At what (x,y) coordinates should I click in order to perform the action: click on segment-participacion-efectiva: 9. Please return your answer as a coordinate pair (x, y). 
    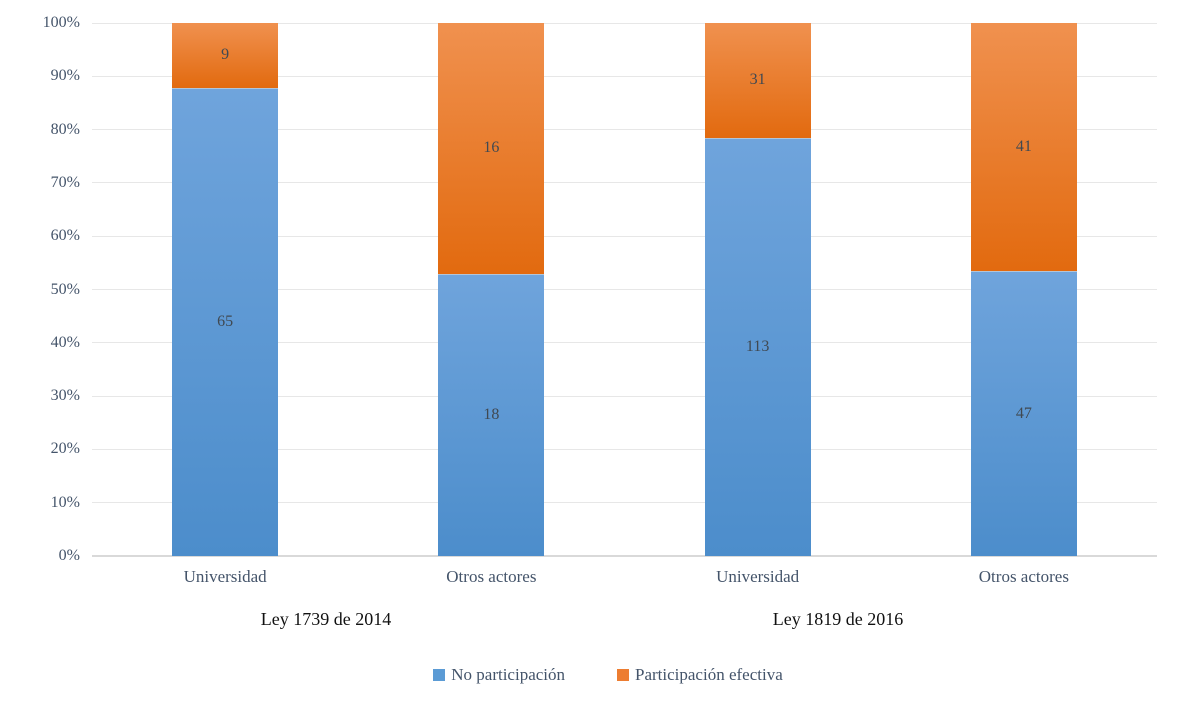
    Looking at the image, I should click on (225, 55).